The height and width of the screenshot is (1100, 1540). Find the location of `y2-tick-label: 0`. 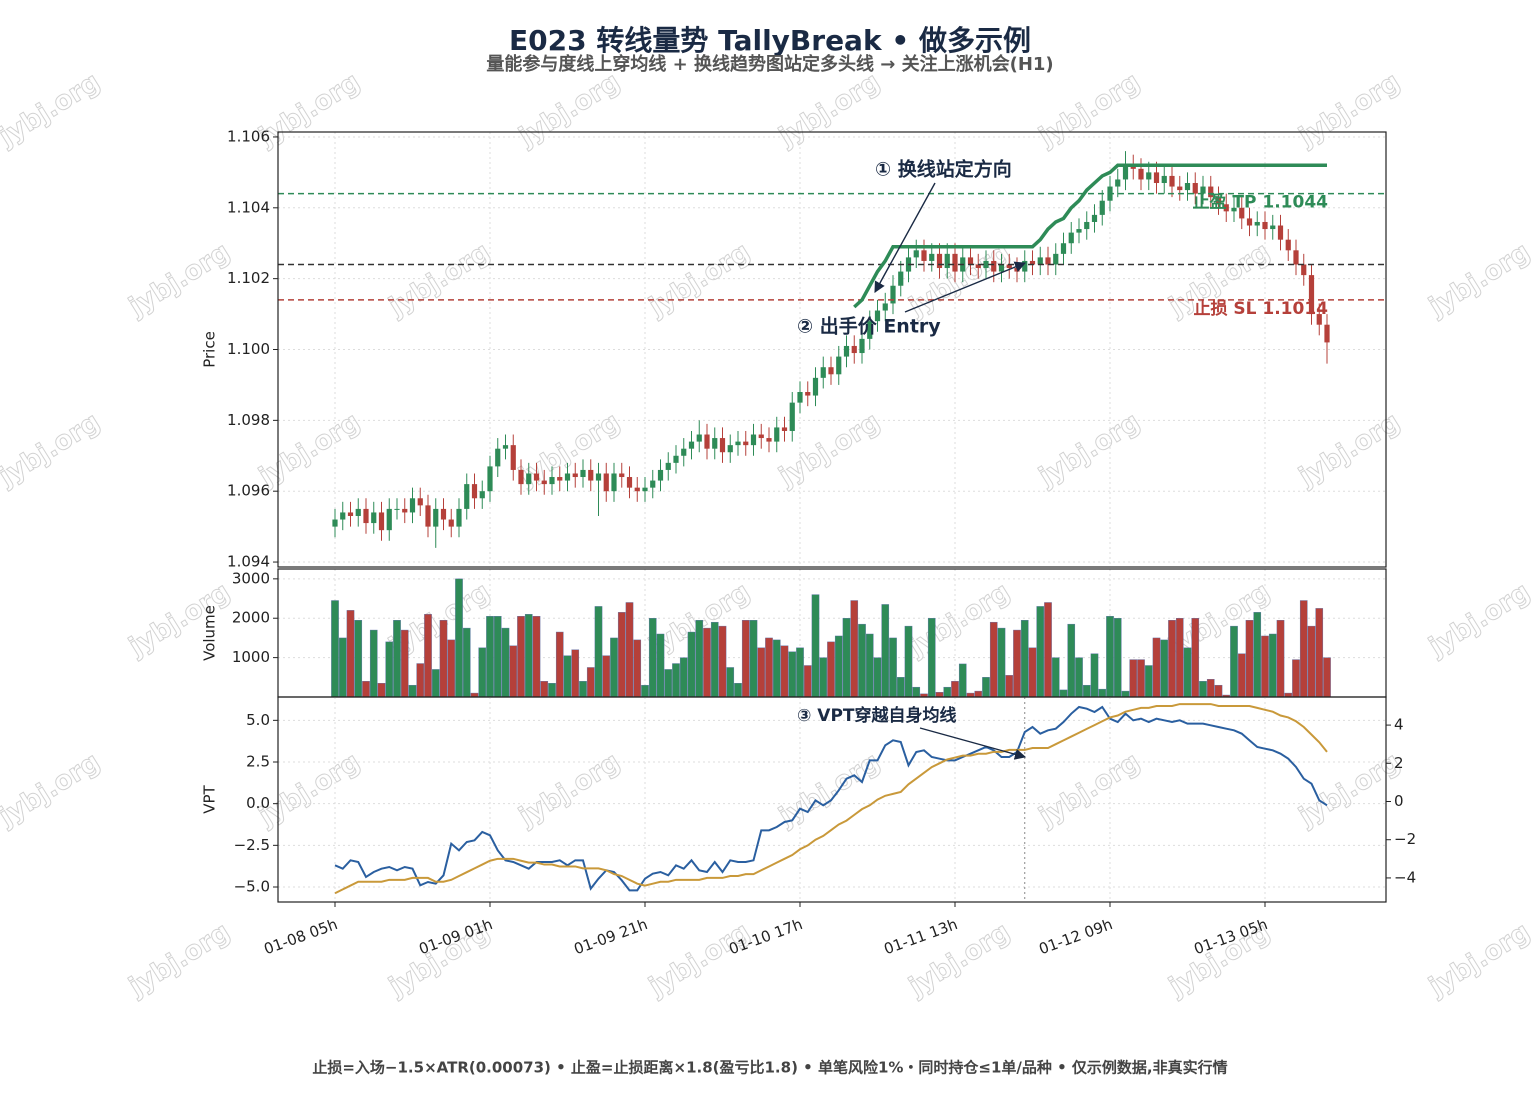

y2-tick-label: 0 is located at coordinates (1399, 801).